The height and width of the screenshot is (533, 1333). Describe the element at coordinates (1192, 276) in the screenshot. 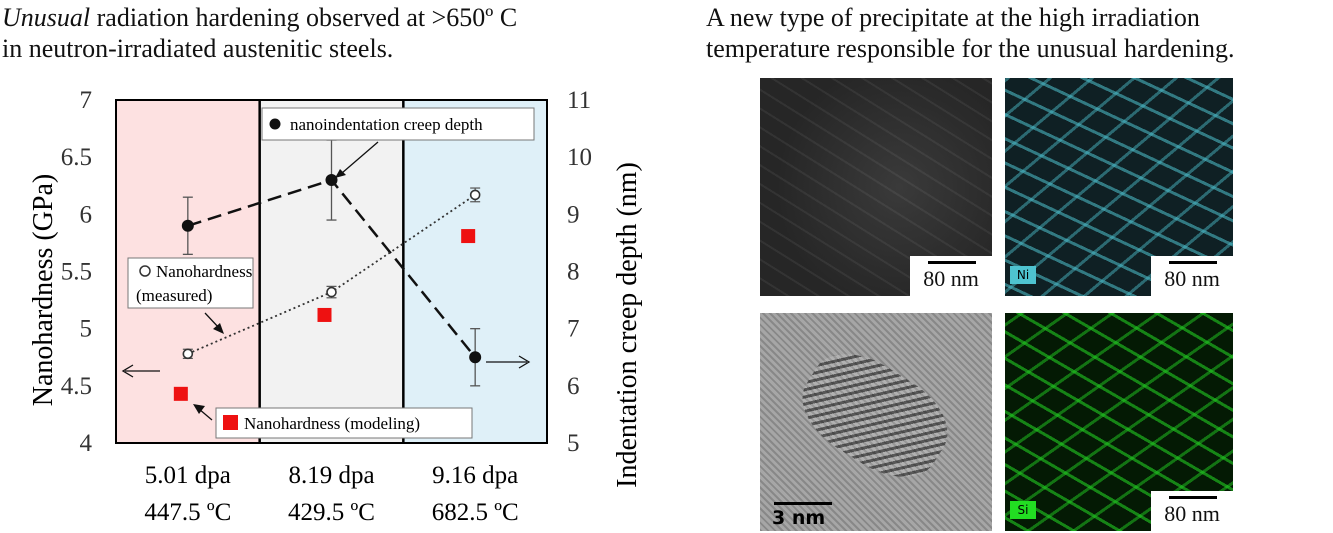

I see `scale-bar-2: 80 nm` at that location.